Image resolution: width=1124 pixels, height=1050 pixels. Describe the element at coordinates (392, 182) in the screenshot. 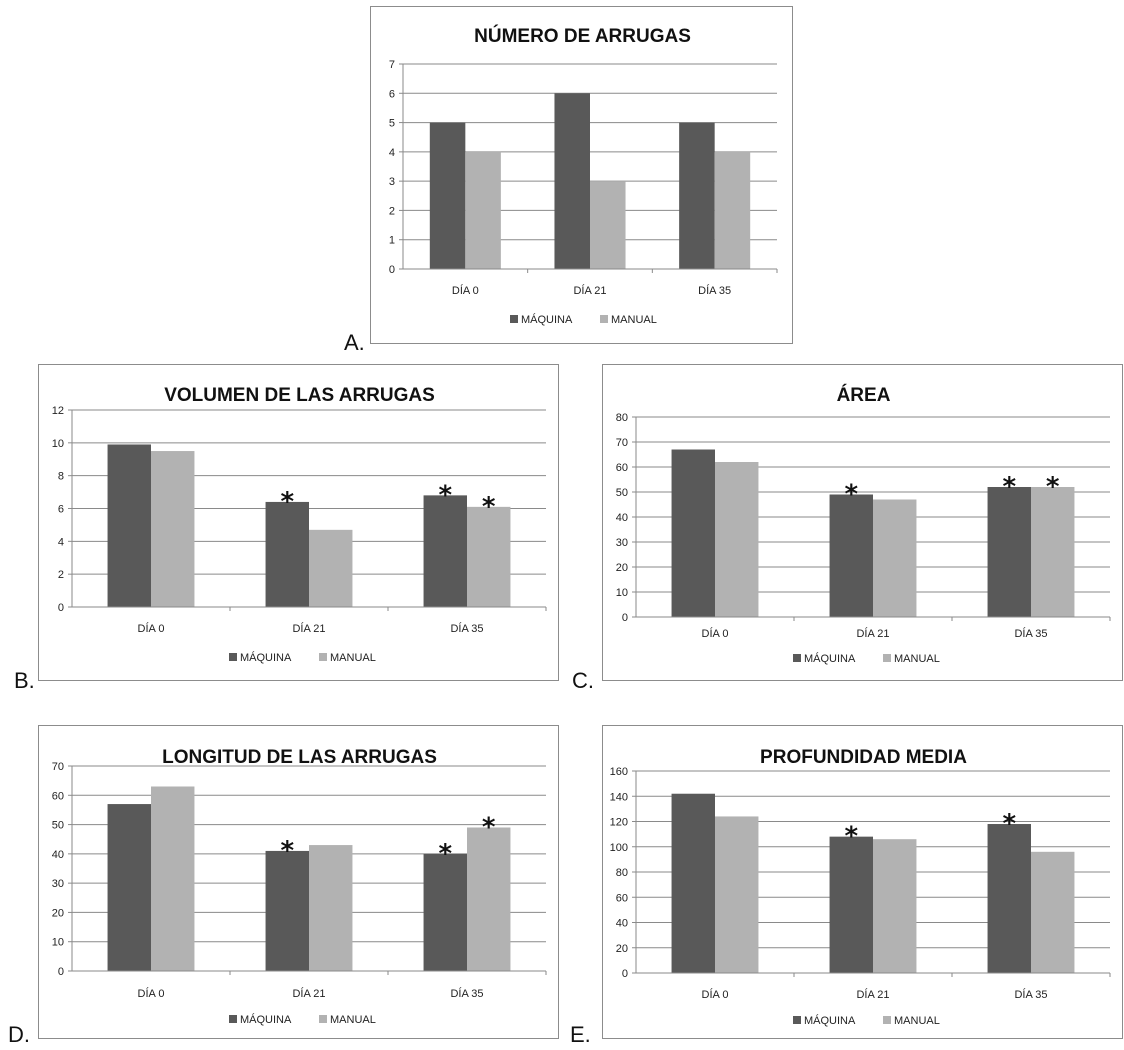

I see `y-tick-label: 3` at that location.